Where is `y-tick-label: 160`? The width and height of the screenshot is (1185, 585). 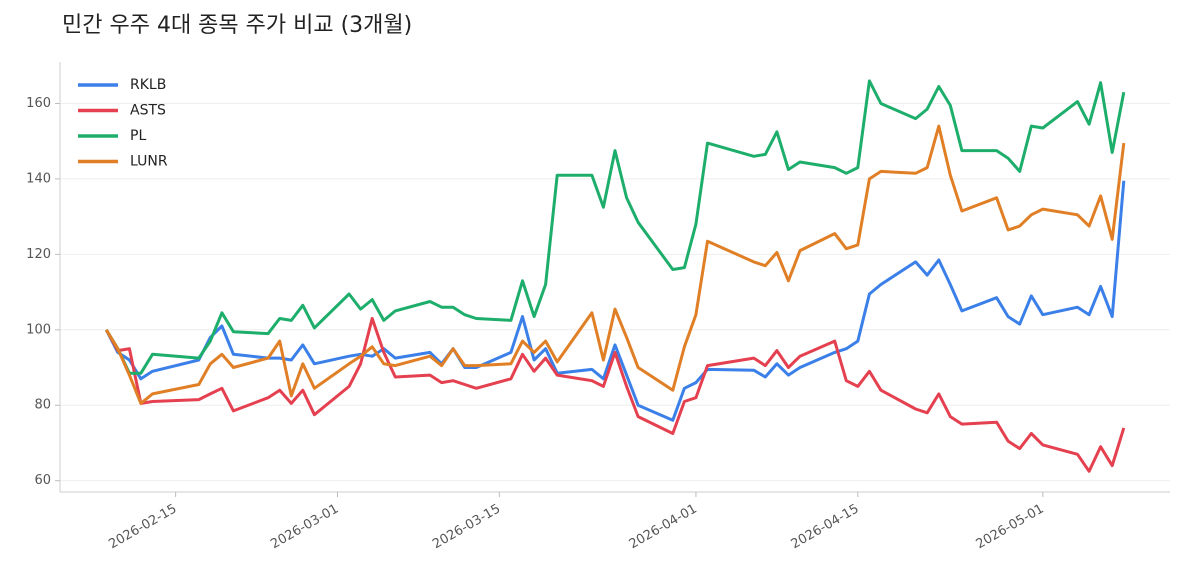
y-tick-label: 160 is located at coordinates (38, 103).